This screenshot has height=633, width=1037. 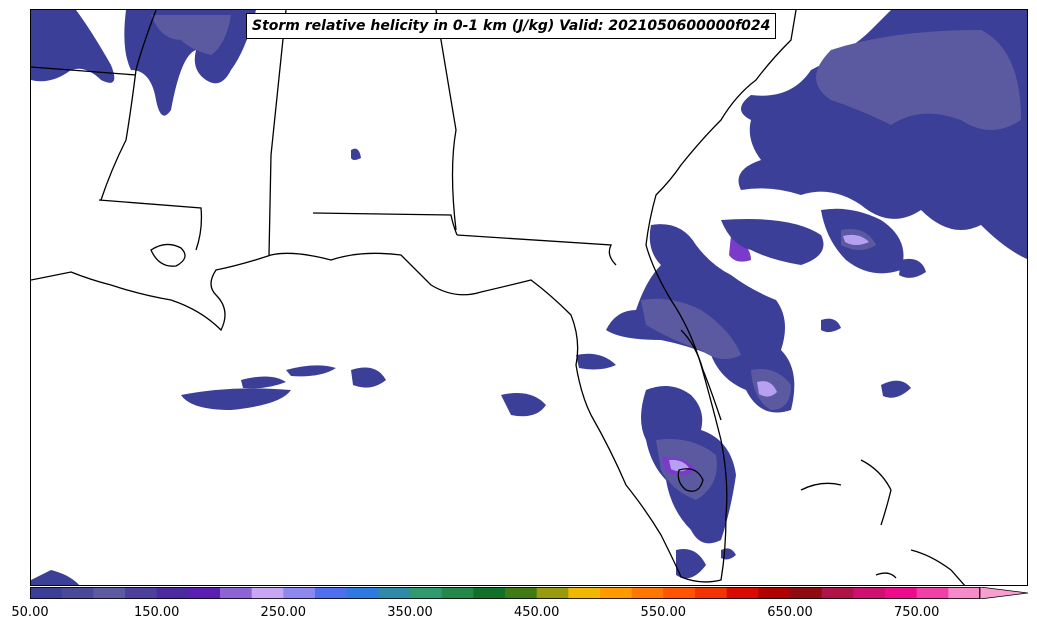 I want to click on field-florida-east-peak, so click(x=767, y=389).